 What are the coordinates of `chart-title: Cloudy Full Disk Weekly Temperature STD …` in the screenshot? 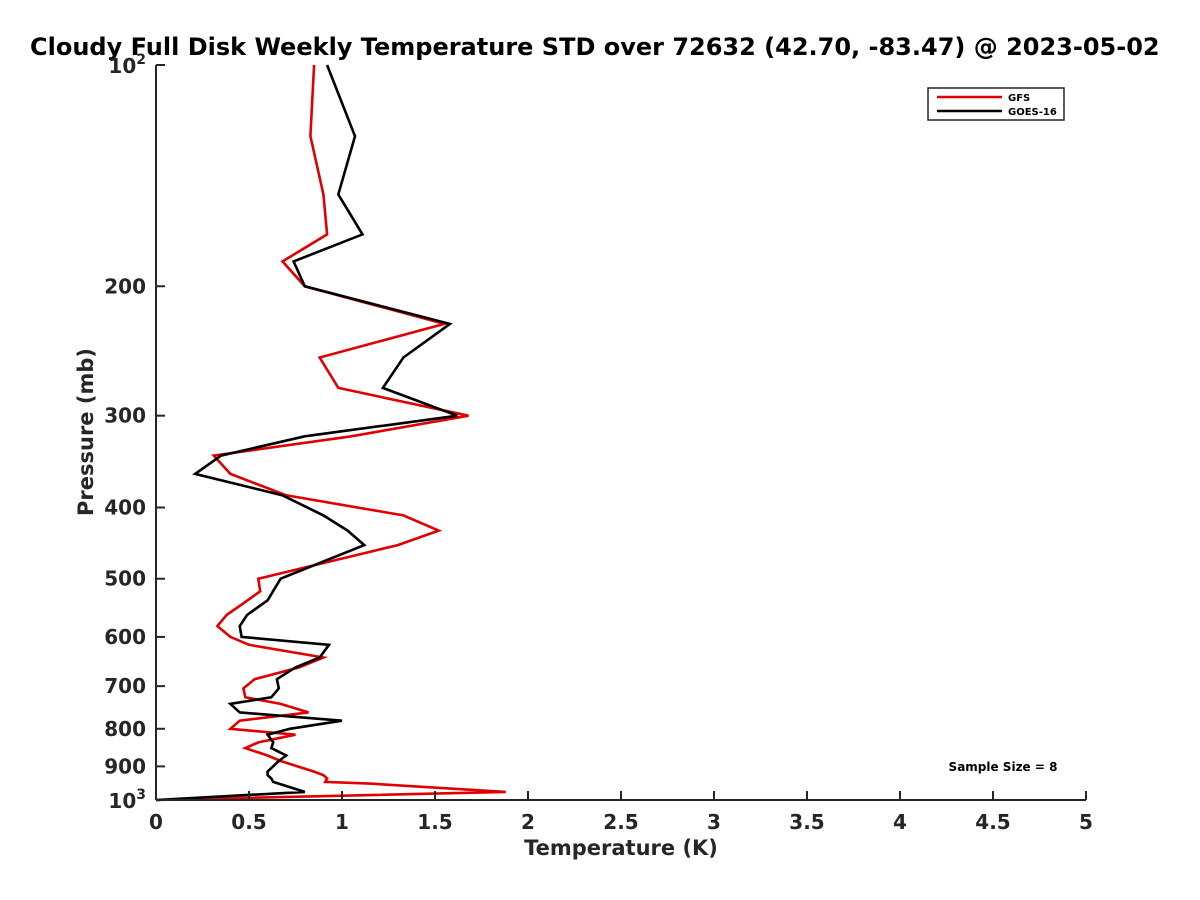 It's located at (595, 47).